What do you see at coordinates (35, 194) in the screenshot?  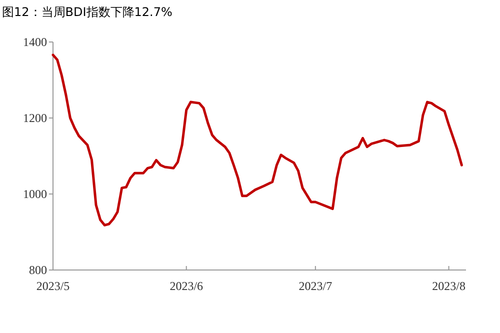 I see `y-tick-label: 1000` at bounding box center [35, 194].